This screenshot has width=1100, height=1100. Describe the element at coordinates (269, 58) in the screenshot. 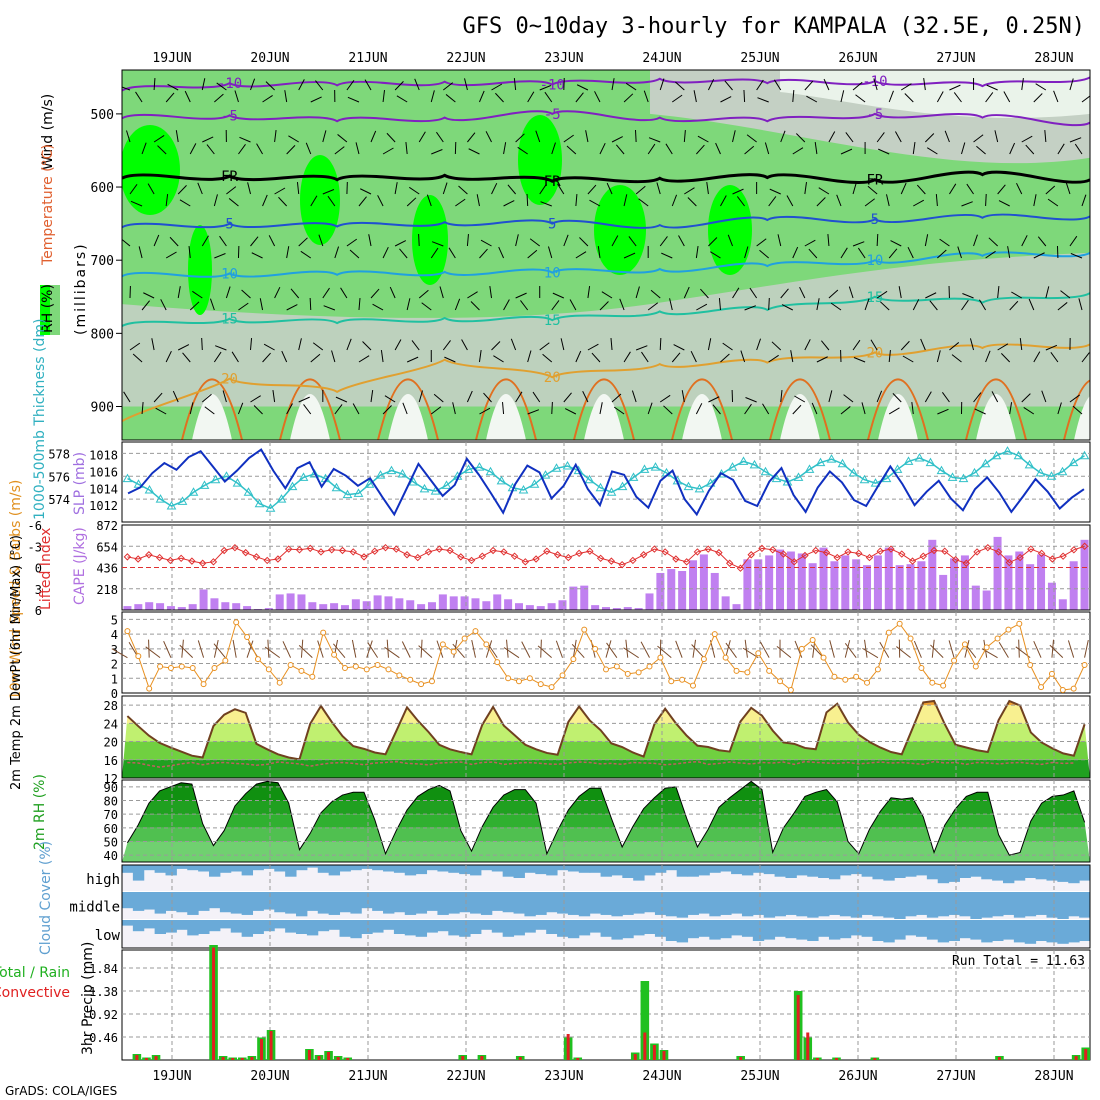

I see `date-label-top: 20JUN` at that location.